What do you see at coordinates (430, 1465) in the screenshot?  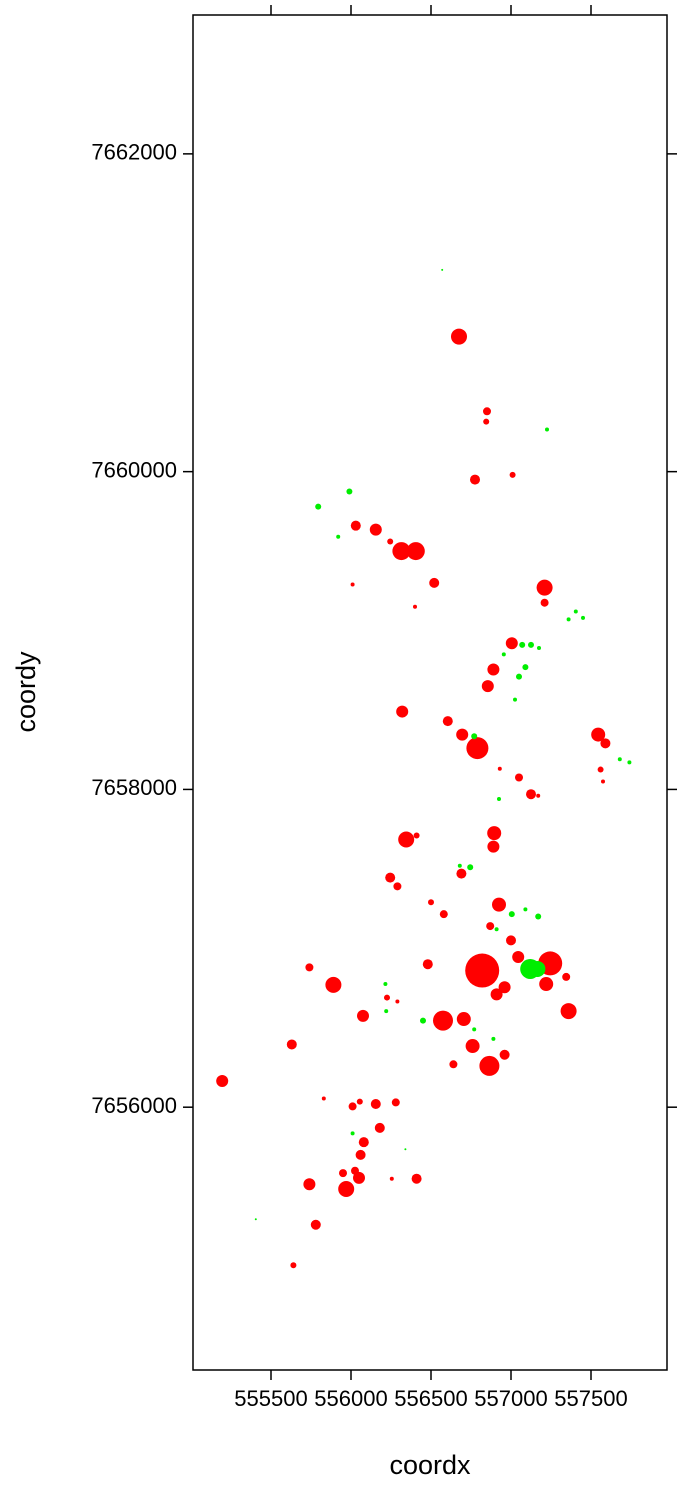 I see `x-axis-label: coordx` at bounding box center [430, 1465].